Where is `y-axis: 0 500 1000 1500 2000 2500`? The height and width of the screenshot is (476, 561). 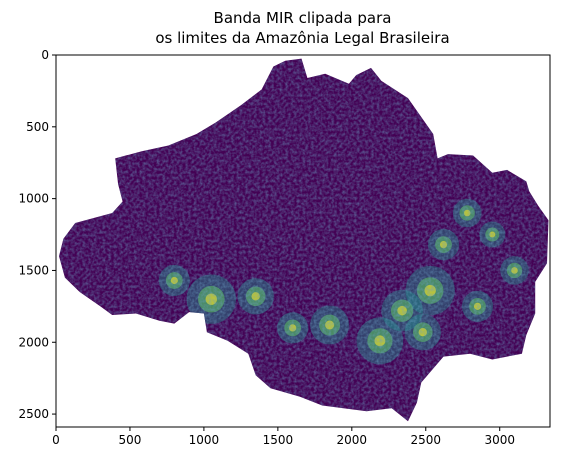 y-axis: 0 500 1000 1500 2000 2500 is located at coordinates (37, 234).